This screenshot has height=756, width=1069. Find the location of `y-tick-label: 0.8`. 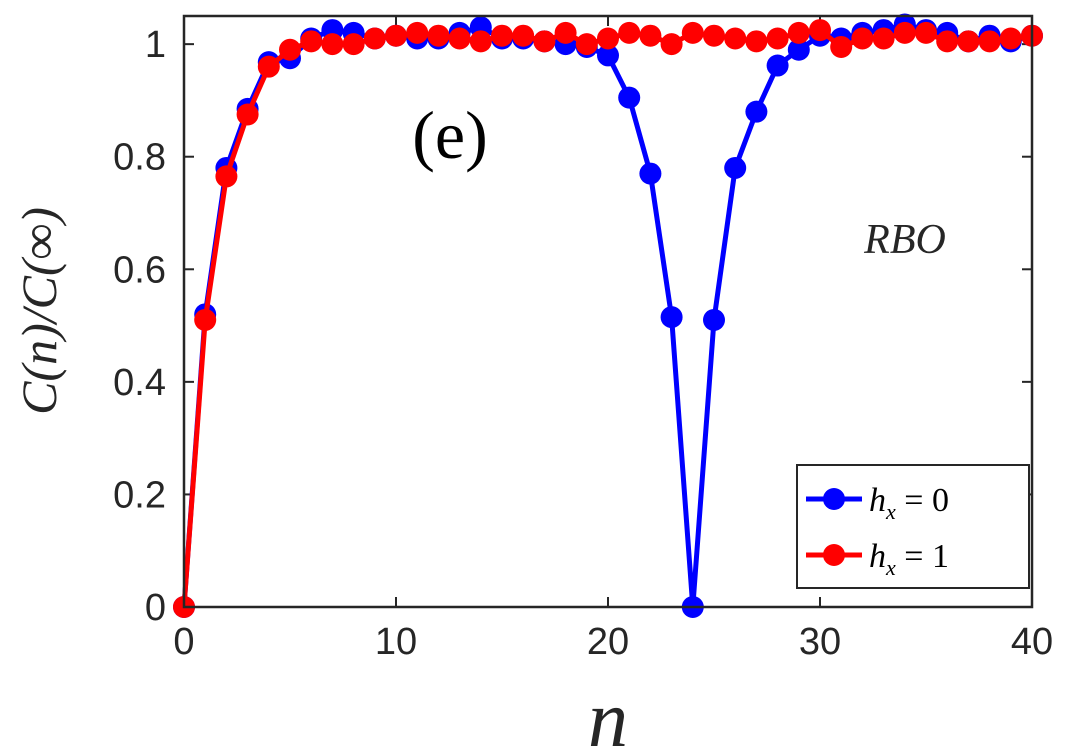

y-tick-label: 0.8 is located at coordinates (139, 158).